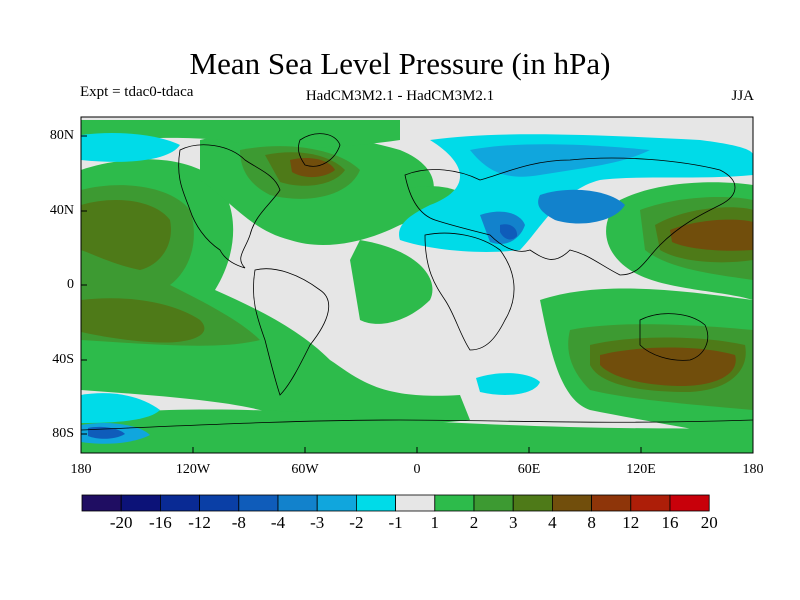 This screenshot has width=800, height=600. Describe the element at coordinates (581, 206) in the screenshot. I see `contour-blue-central-asia` at that location.